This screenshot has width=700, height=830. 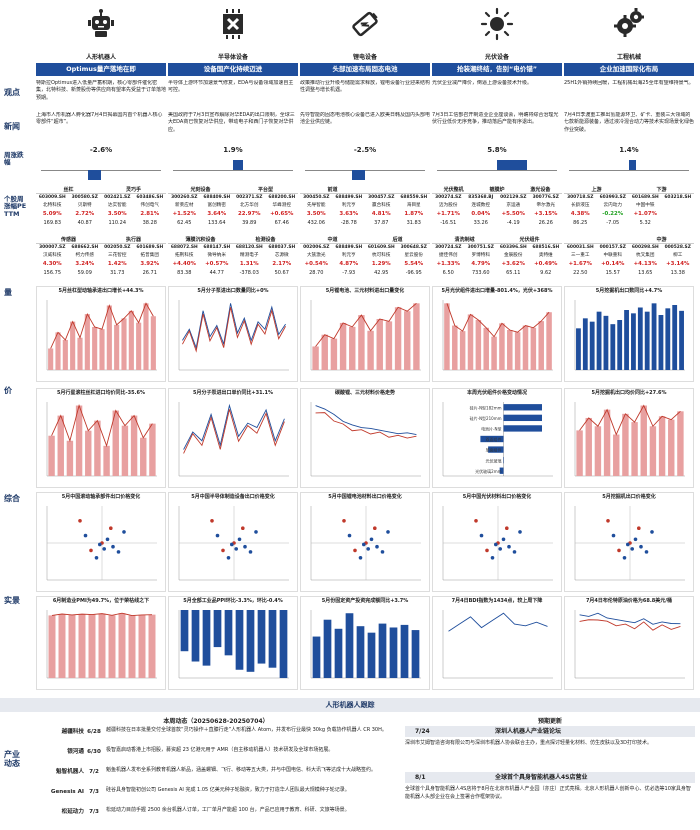 What do you see at coordinates (612, 255) in the screenshot?
I see `stock-name: 中联重科` at bounding box center [612, 255].